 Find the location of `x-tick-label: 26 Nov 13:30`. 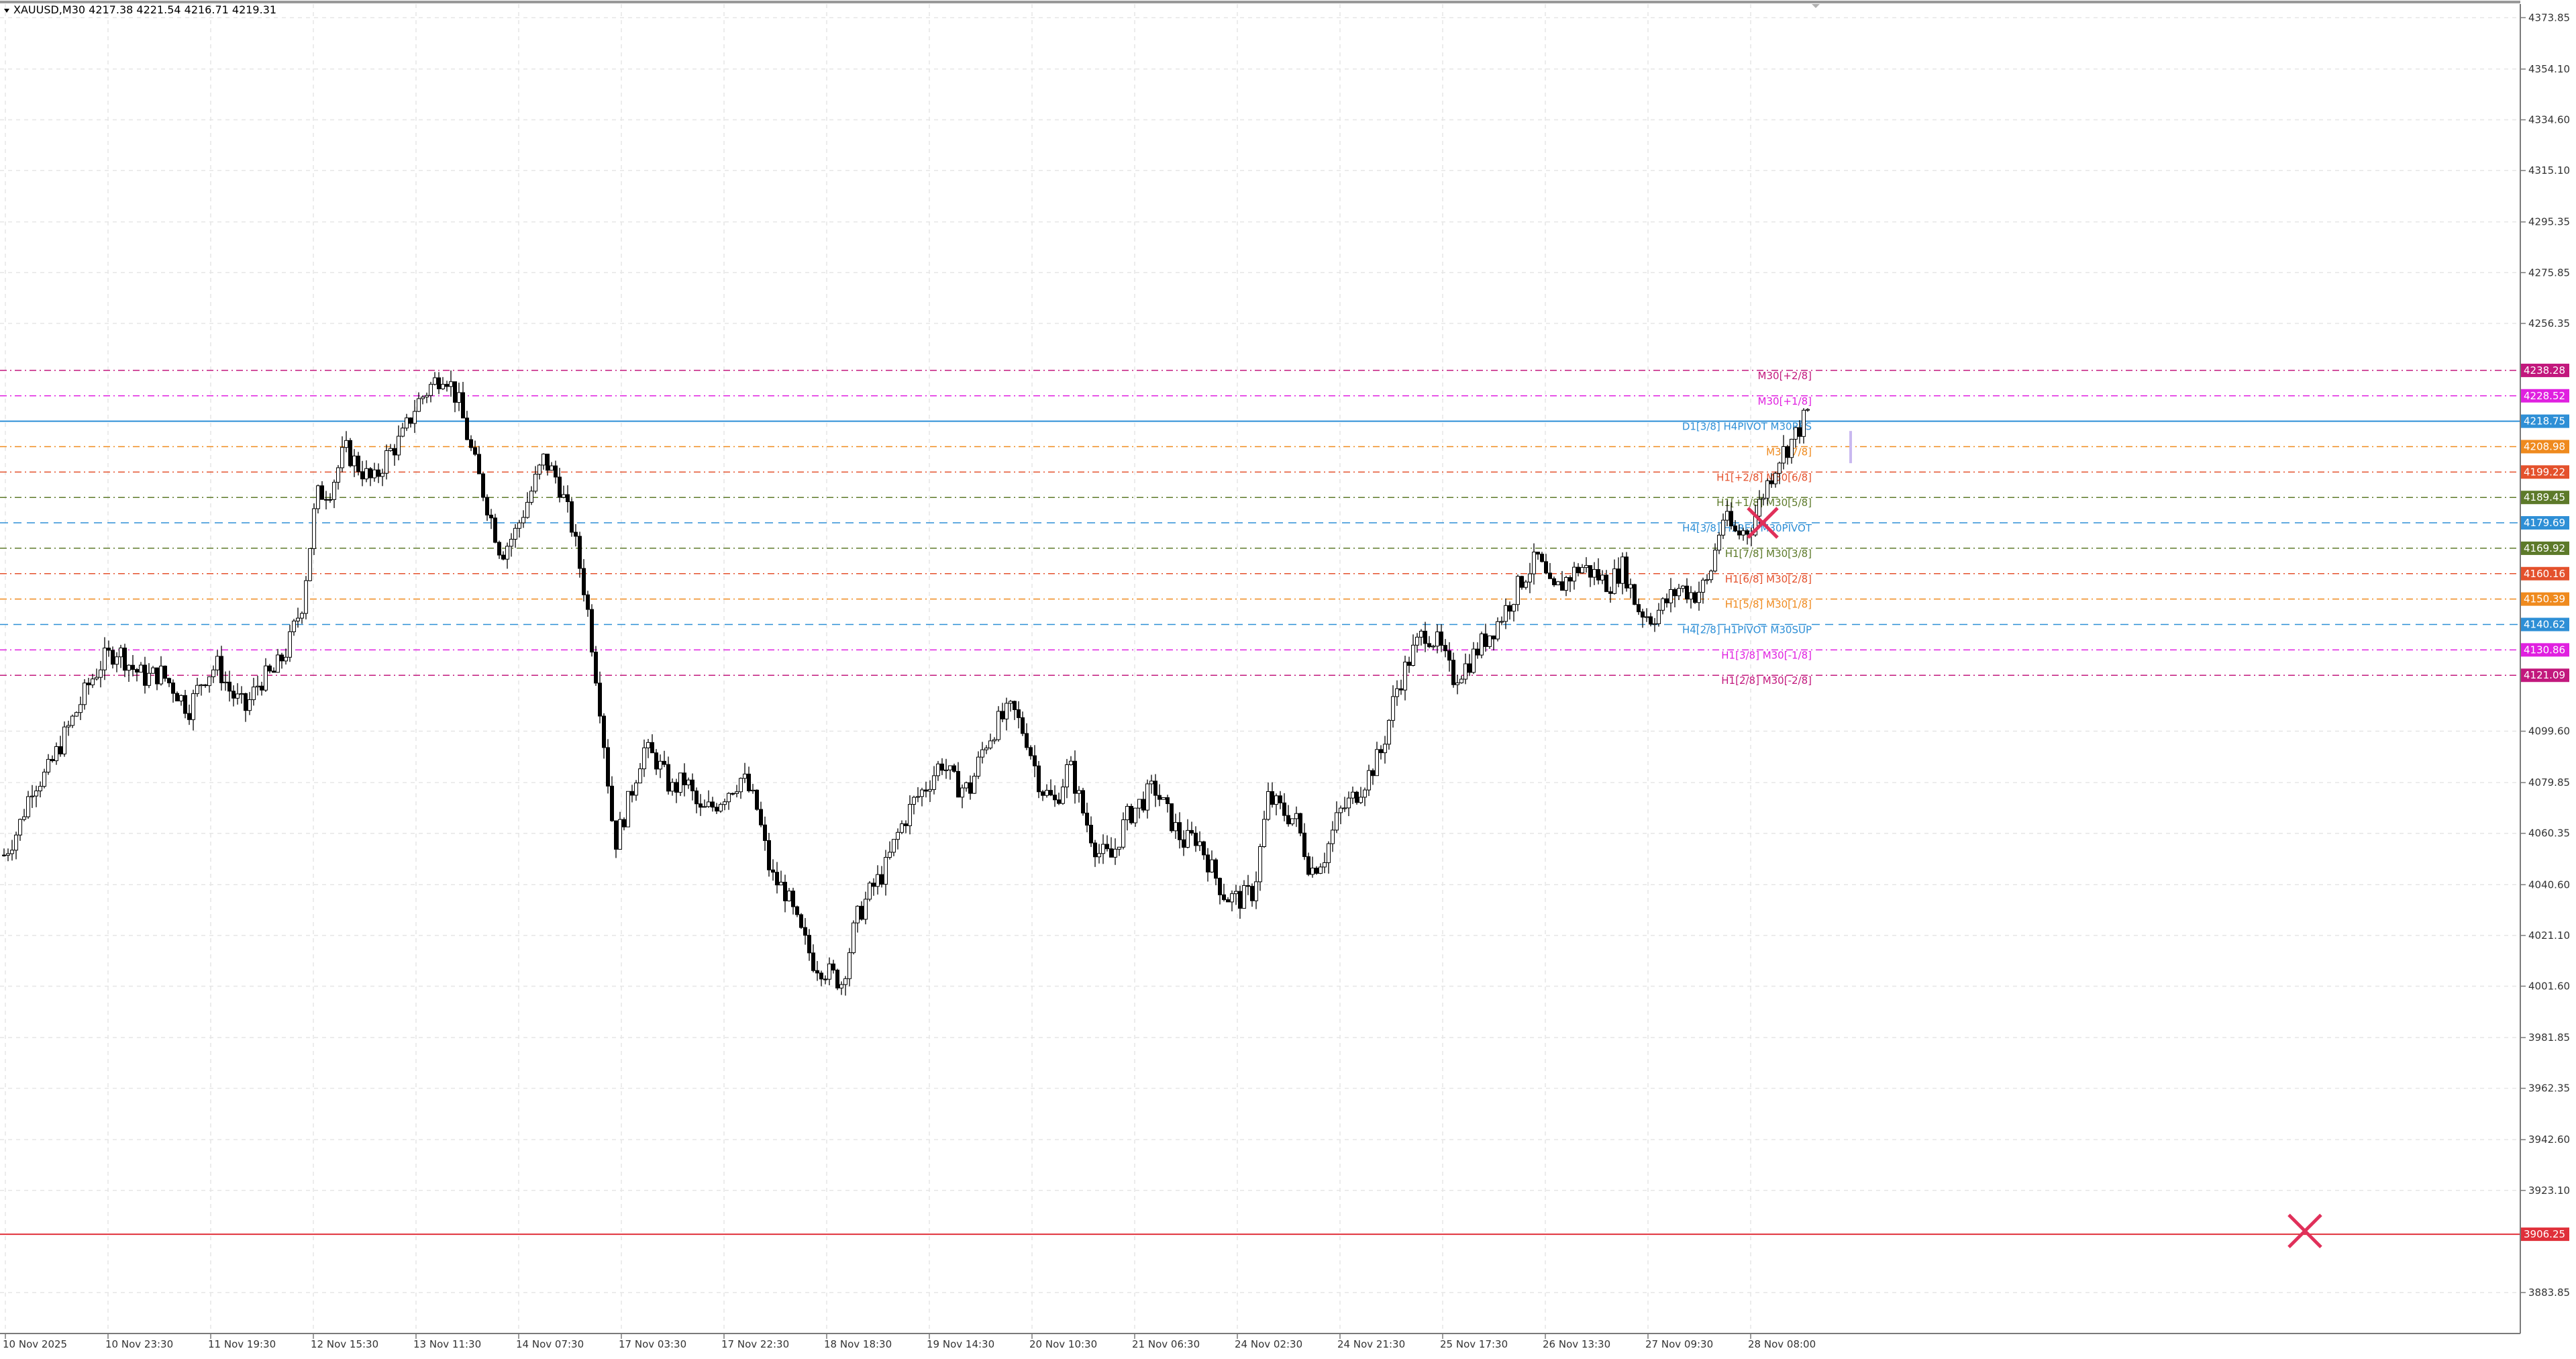

x-tick-label: 26 Nov 13:30 is located at coordinates (1576, 1344).